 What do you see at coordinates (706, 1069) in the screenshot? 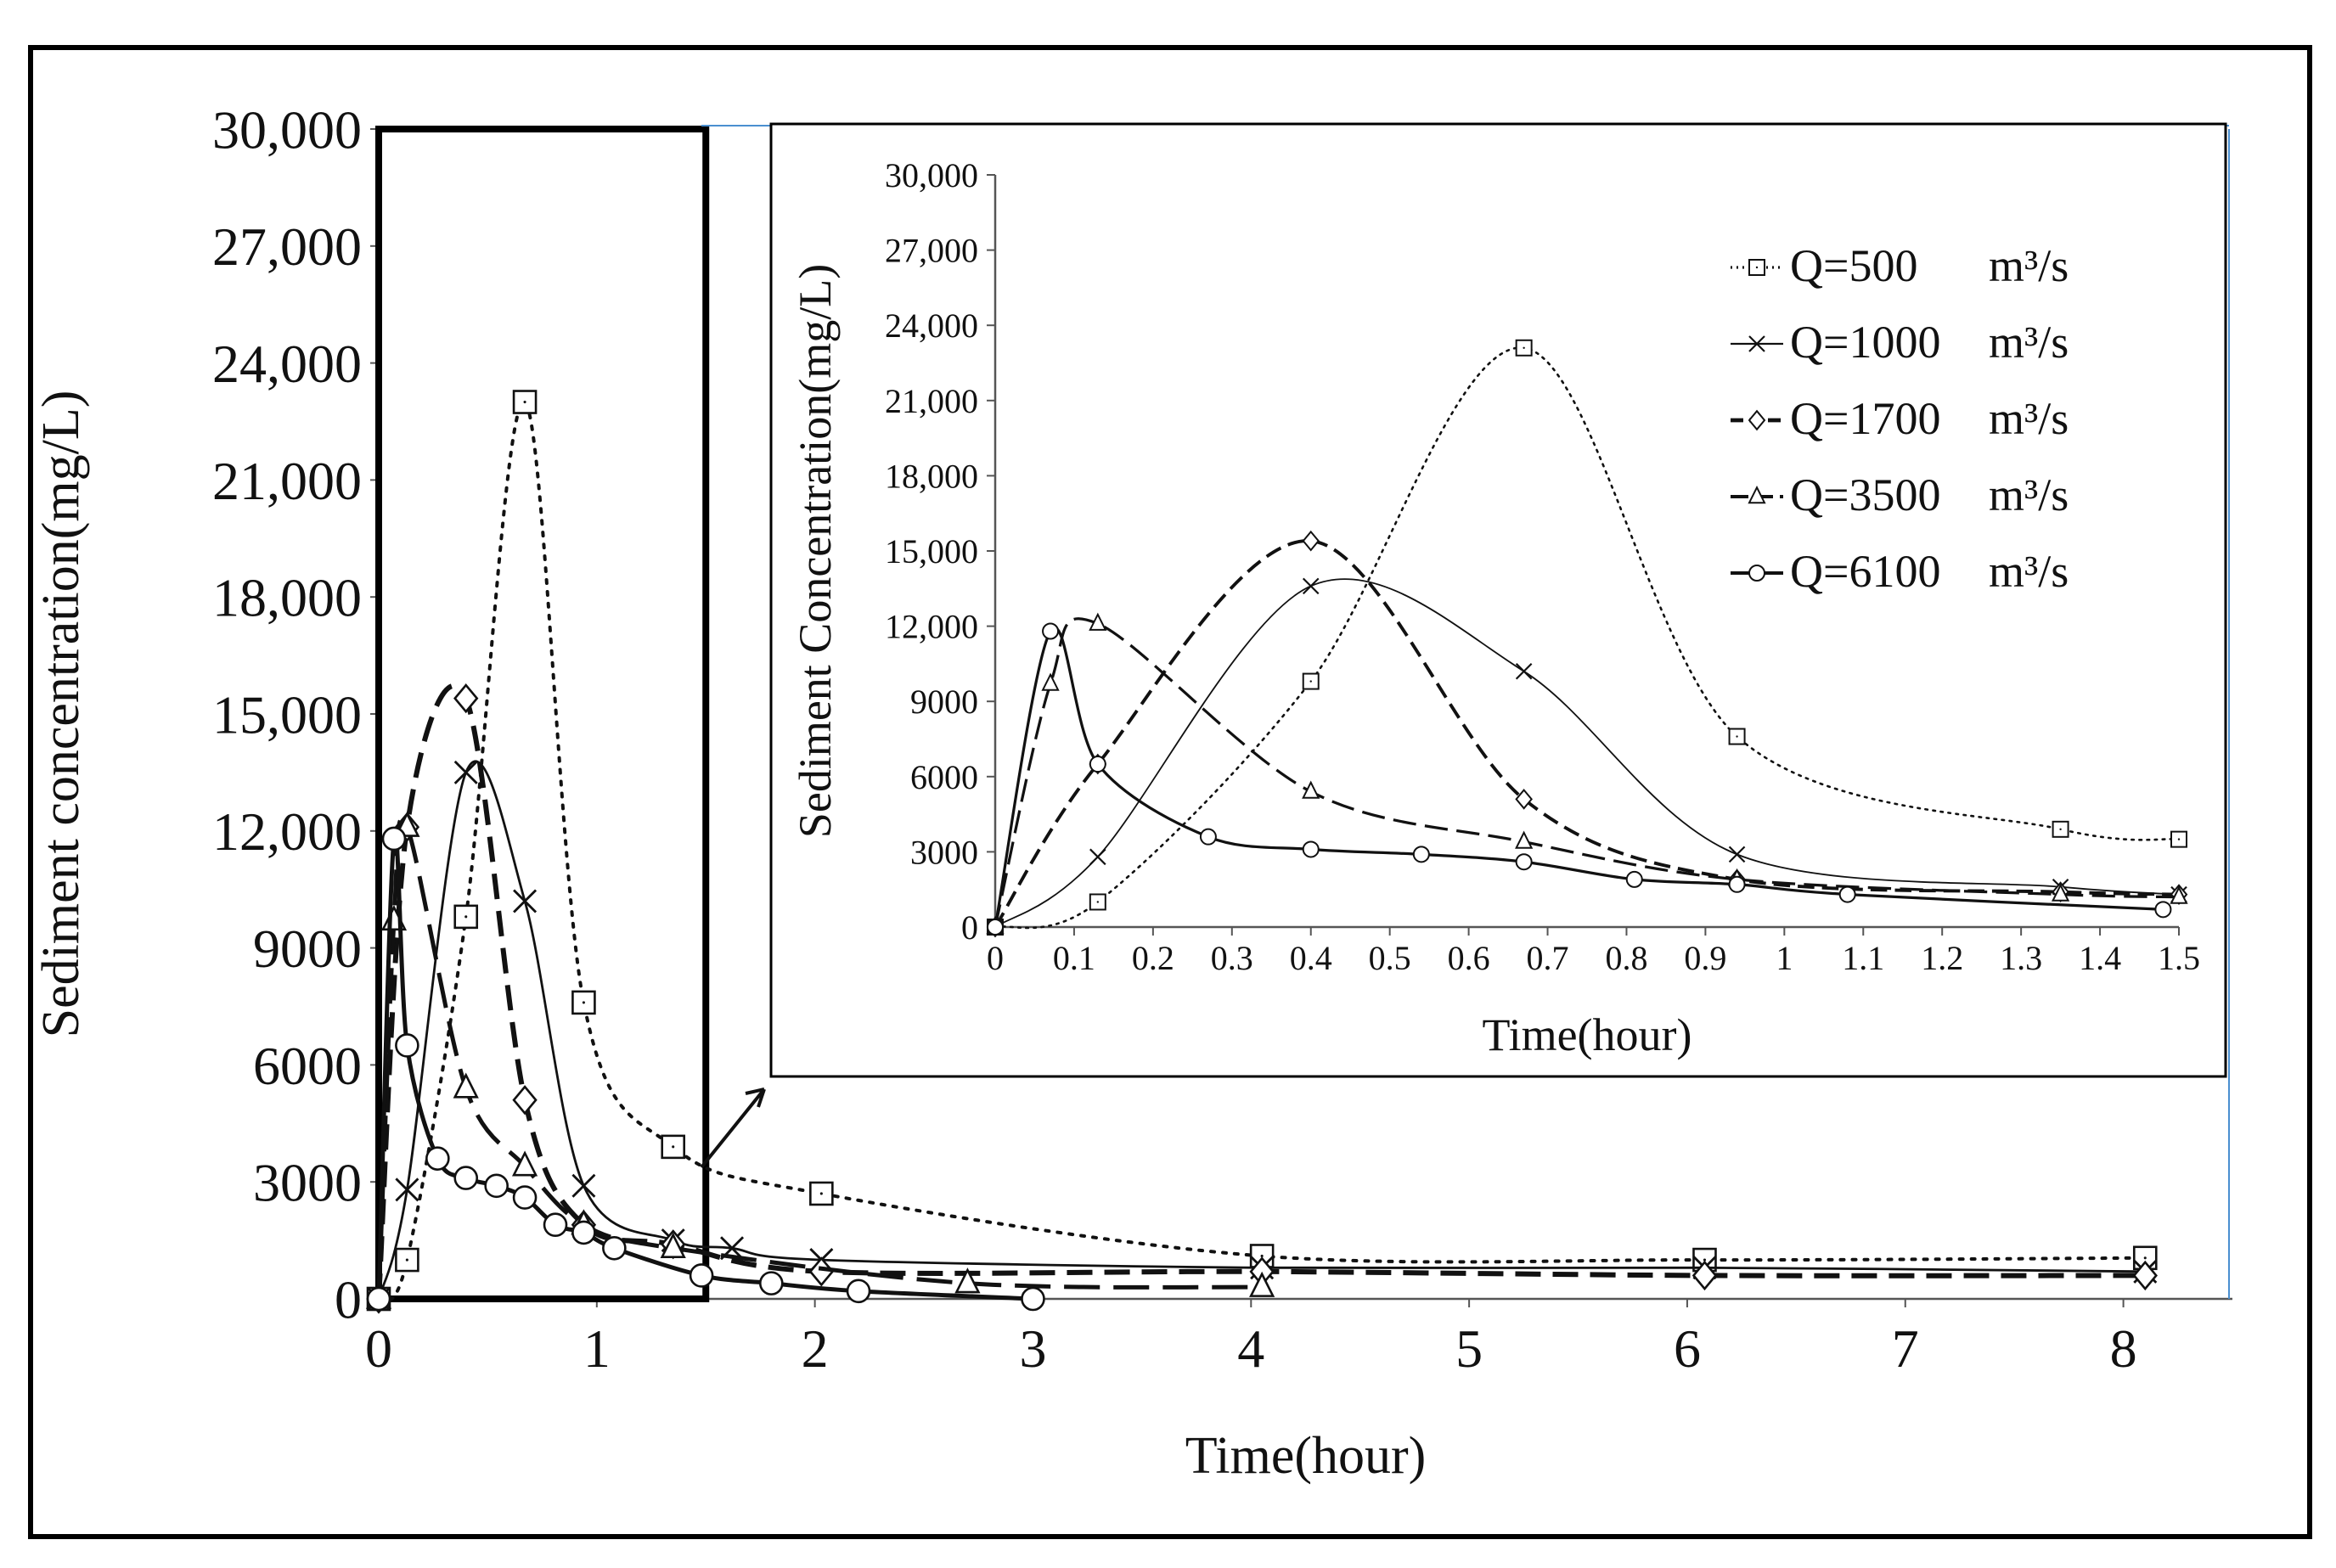
I see `main-series-Q6100` at bounding box center [706, 1069].